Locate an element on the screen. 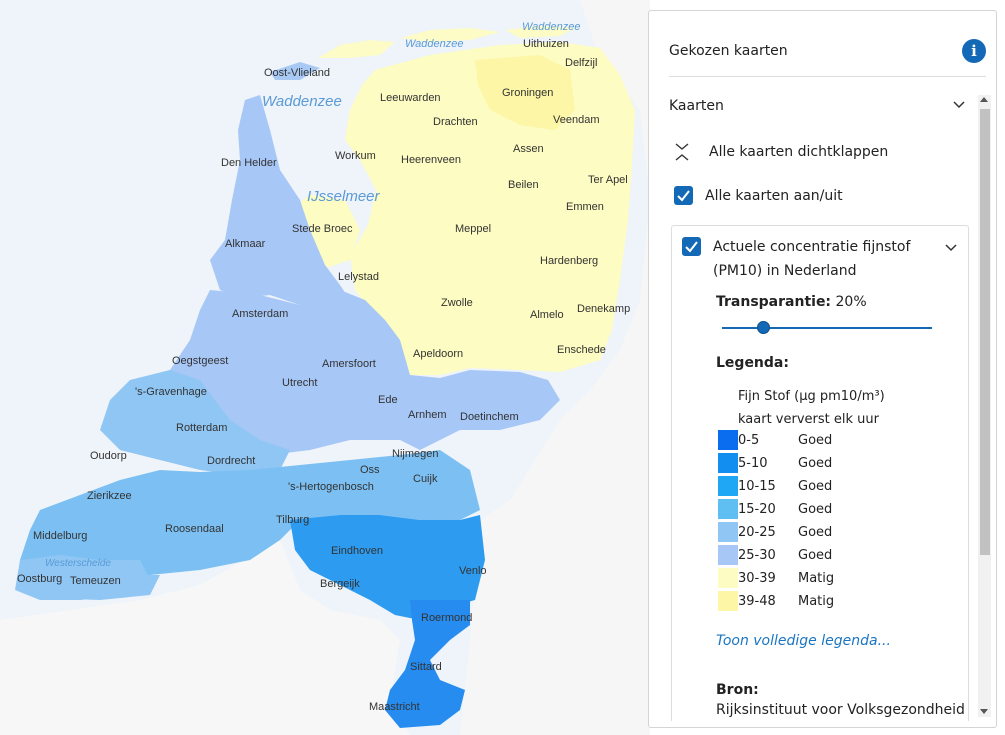 This screenshot has height=735, width=1005. region-limburg is located at coordinates (427, 664).